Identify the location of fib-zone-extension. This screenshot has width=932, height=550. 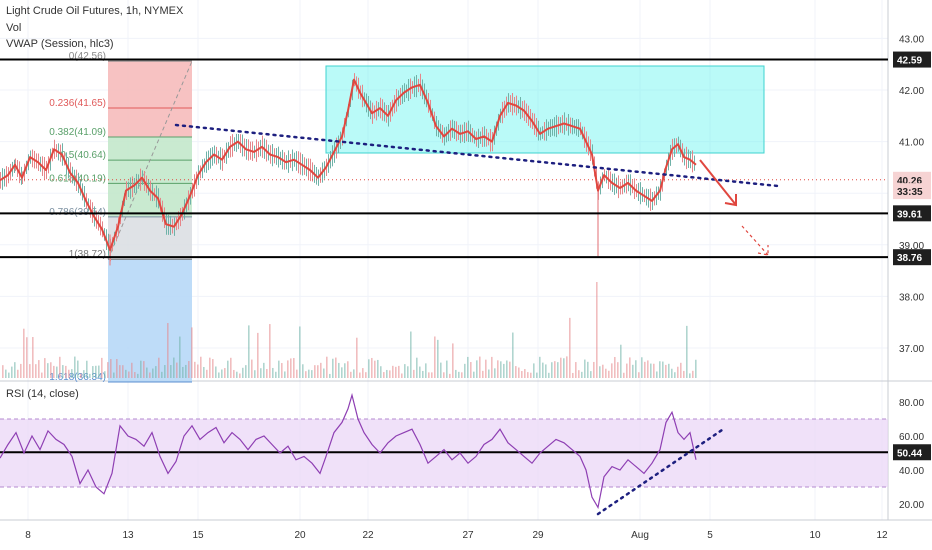
(150, 321).